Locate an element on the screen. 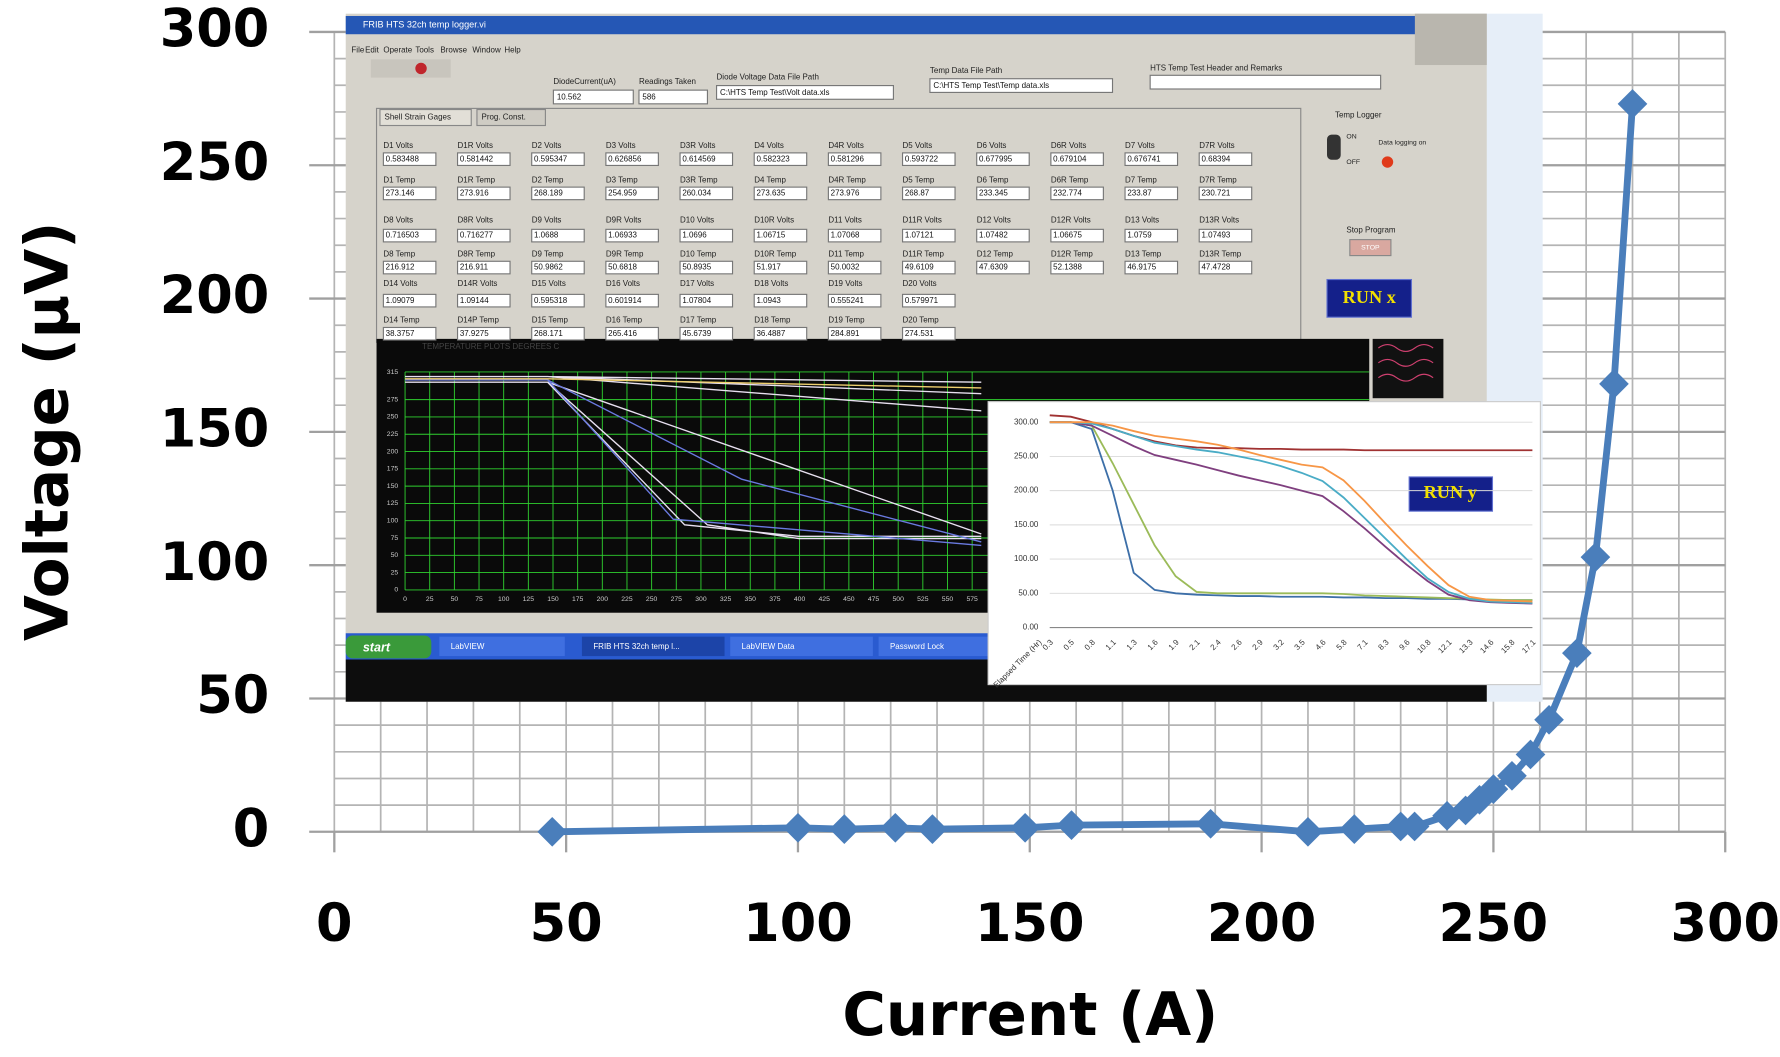  field-label: D13 Temp is located at coordinates (1143, 254).